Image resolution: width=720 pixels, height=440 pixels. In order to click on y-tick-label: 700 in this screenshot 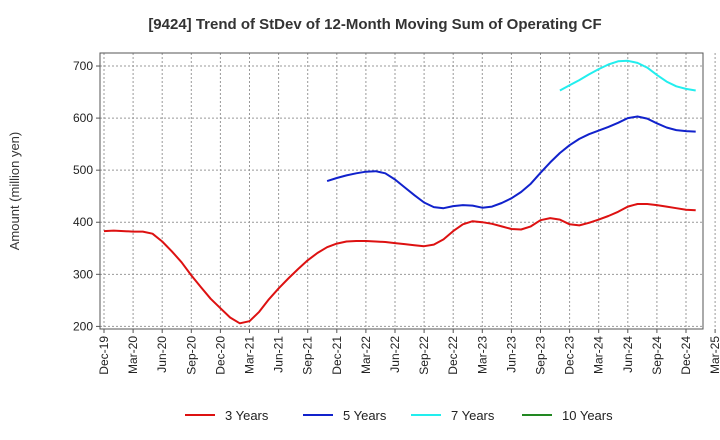, I will do `click(83, 66)`.